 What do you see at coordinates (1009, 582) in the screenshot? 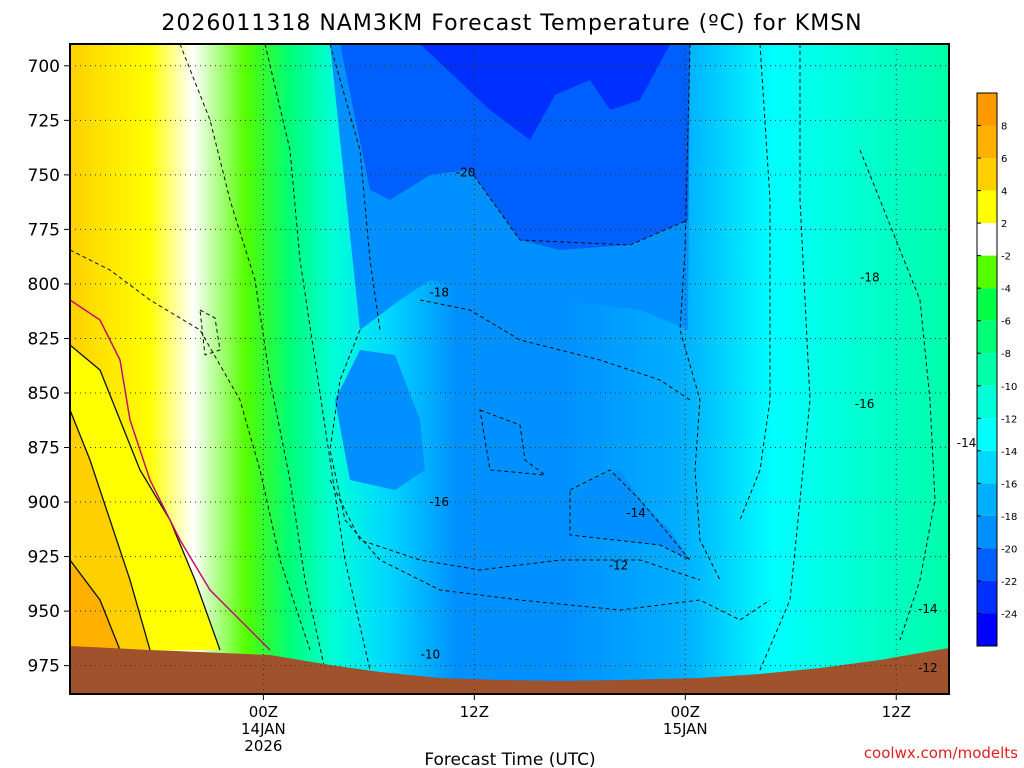
I see `colorbar-label: -22` at bounding box center [1009, 582].